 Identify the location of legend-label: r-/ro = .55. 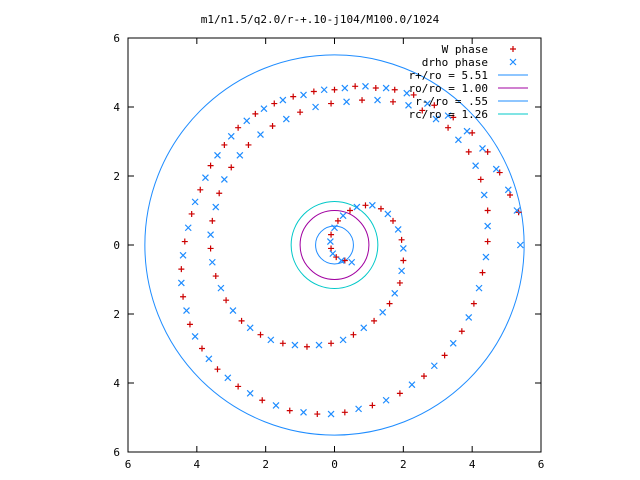
(451, 101).